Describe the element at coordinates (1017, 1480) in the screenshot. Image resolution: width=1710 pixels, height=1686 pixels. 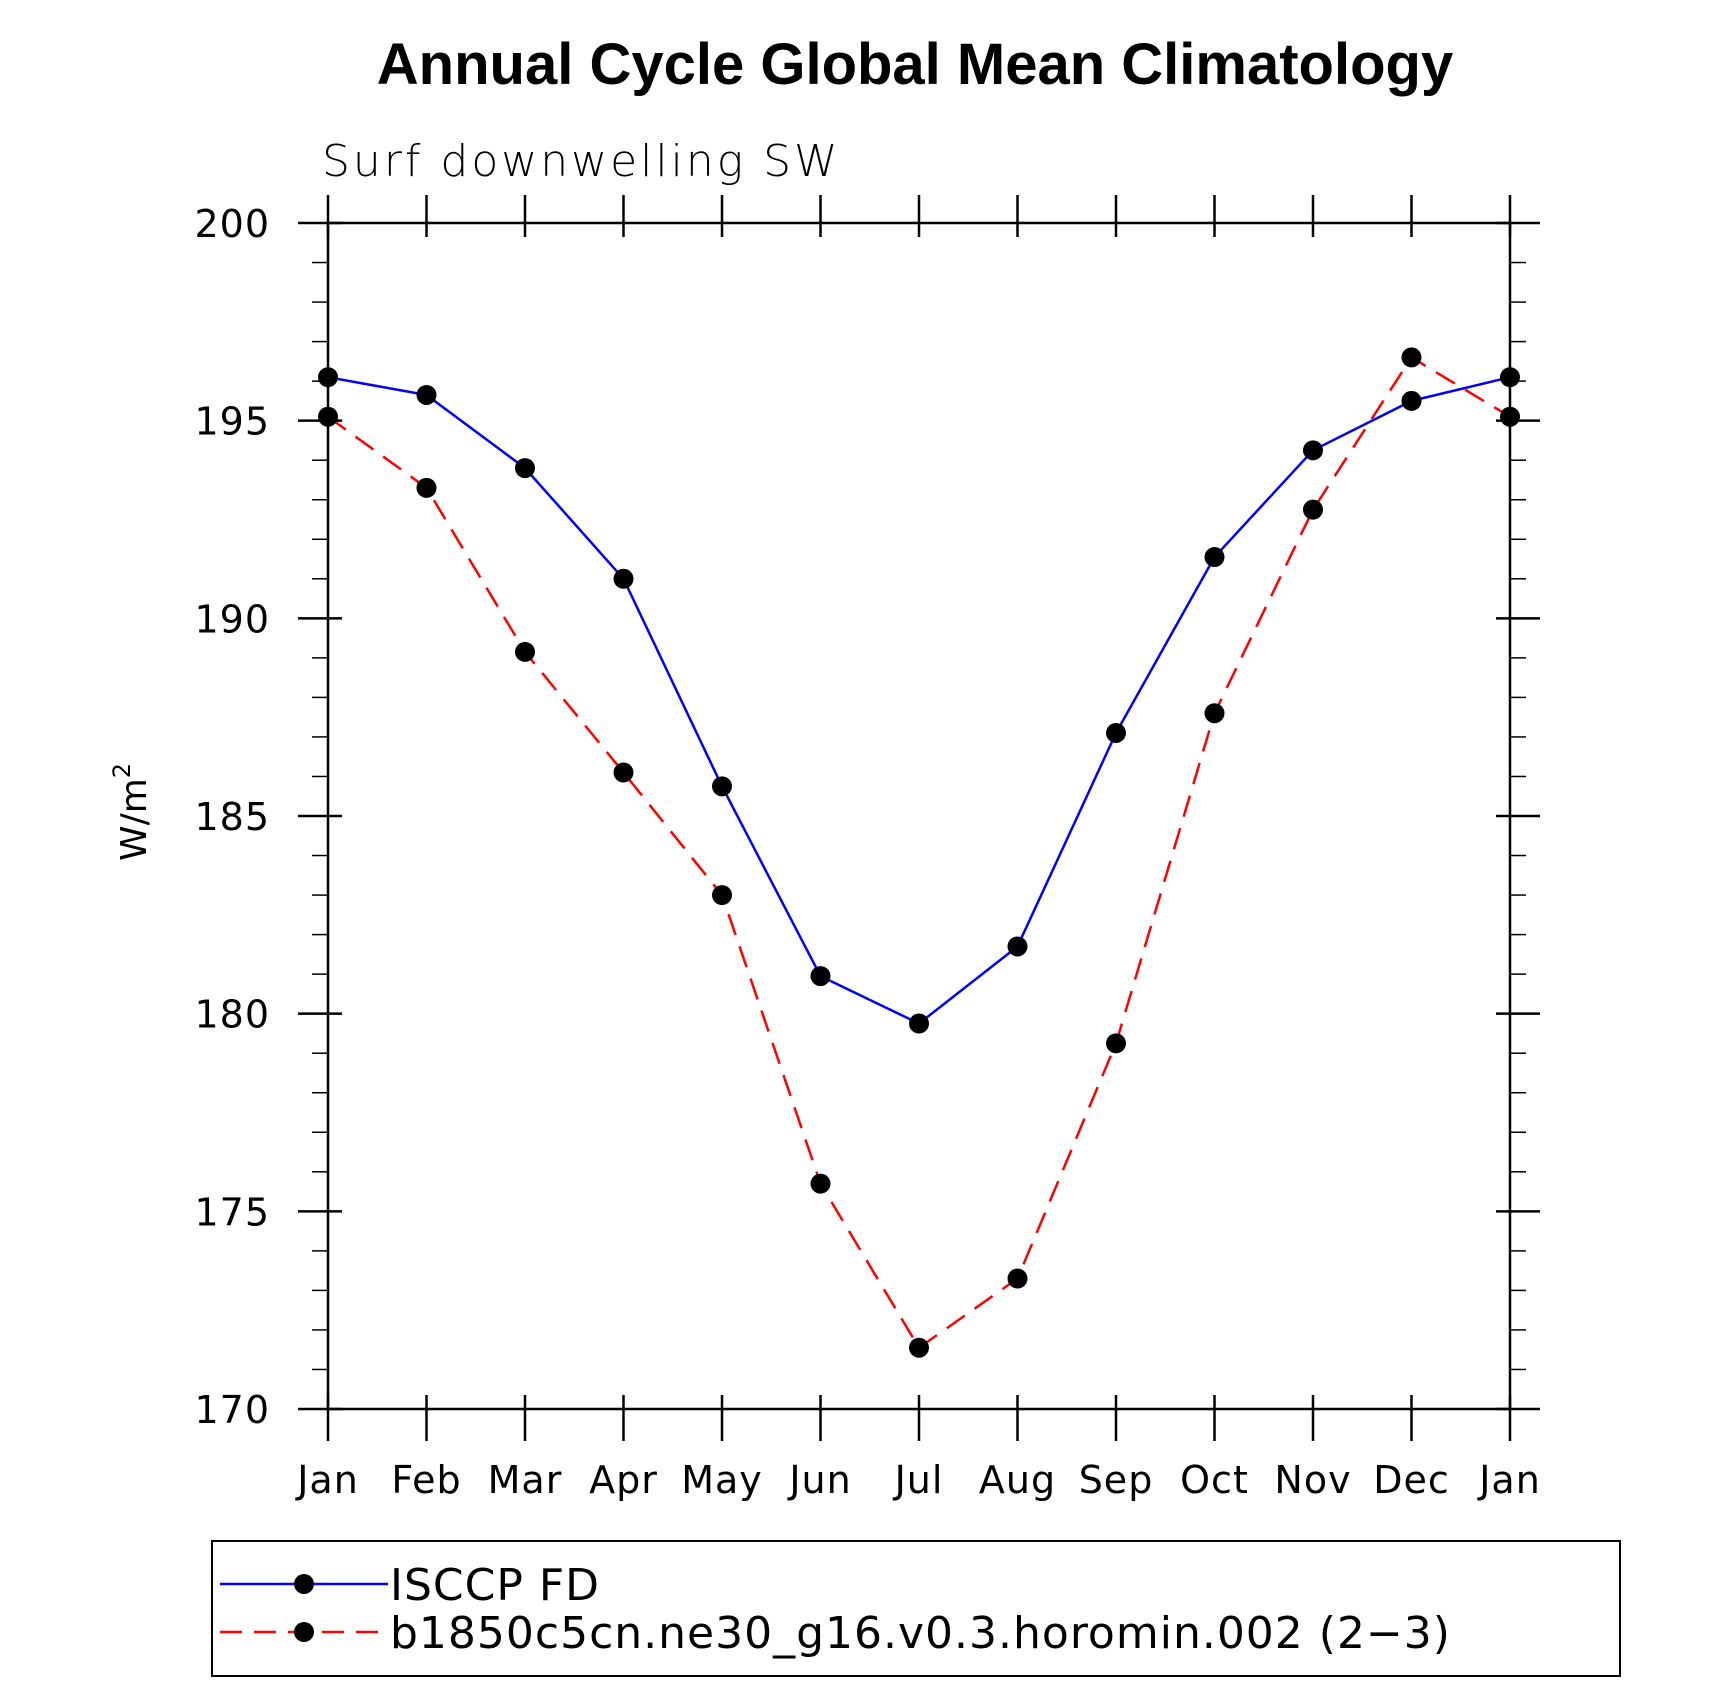
I see `x-tick-label: Aug` at that location.